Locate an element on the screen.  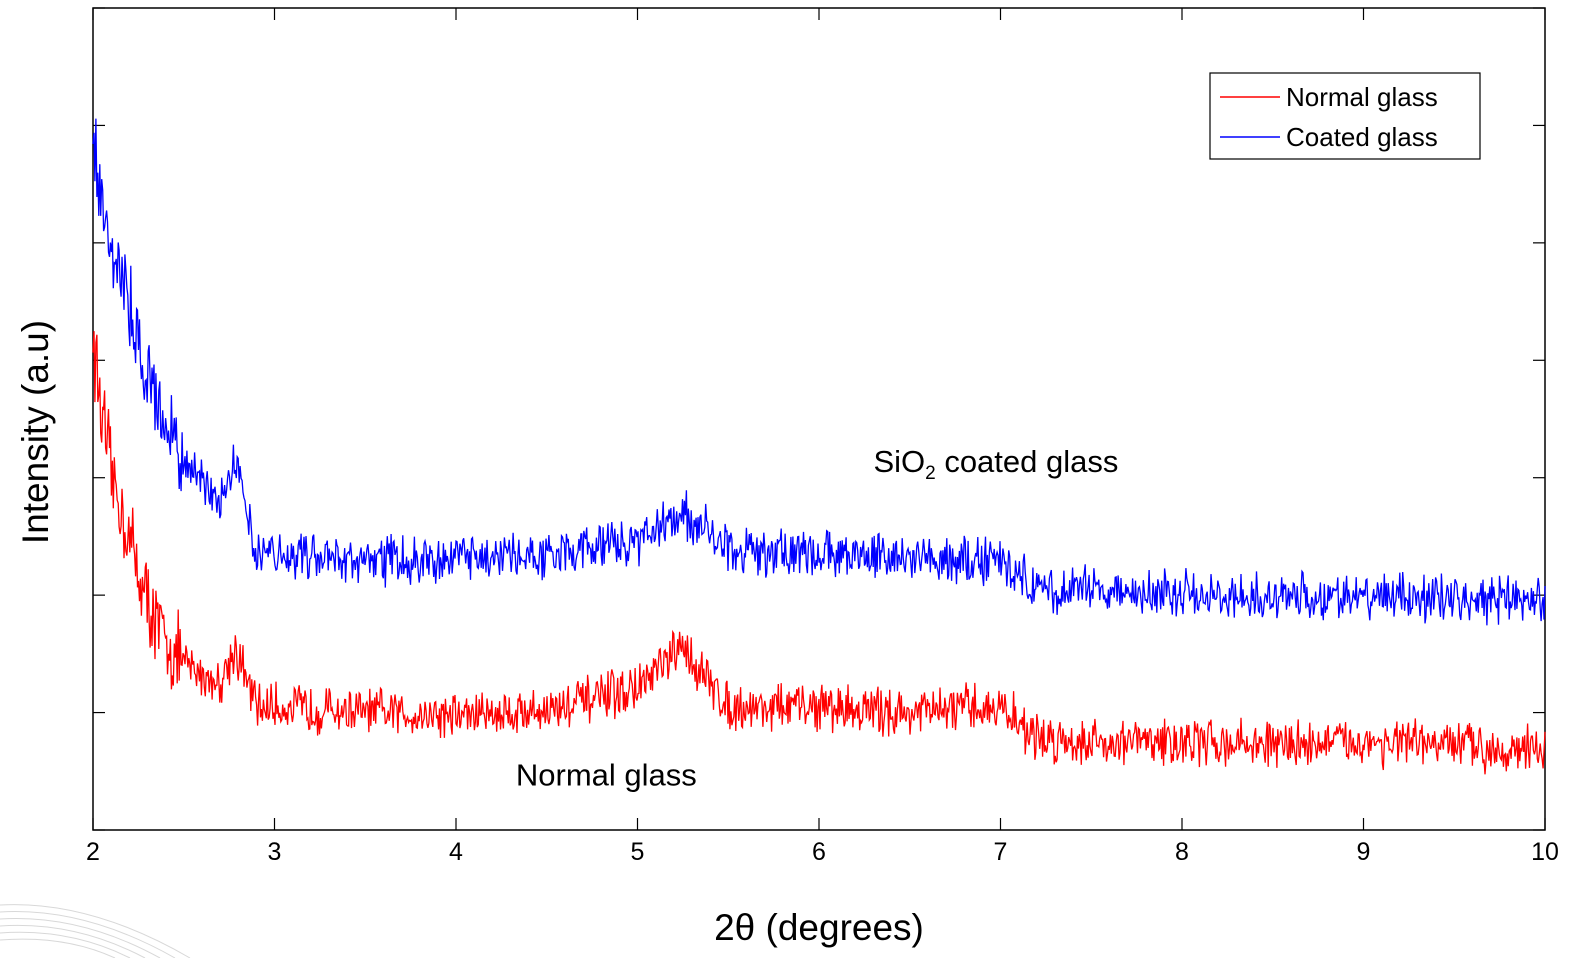
x-axis-title: 2θ (degrees) is located at coordinates (819, 927).